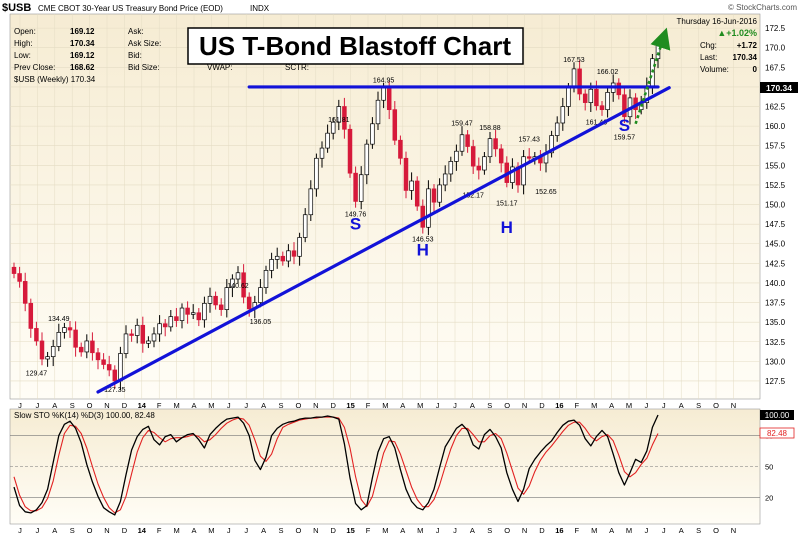 This screenshot has width=800, height=541. Describe the element at coordinates (490, 128) in the screenshot. I see `price-label: 158.88` at that location.